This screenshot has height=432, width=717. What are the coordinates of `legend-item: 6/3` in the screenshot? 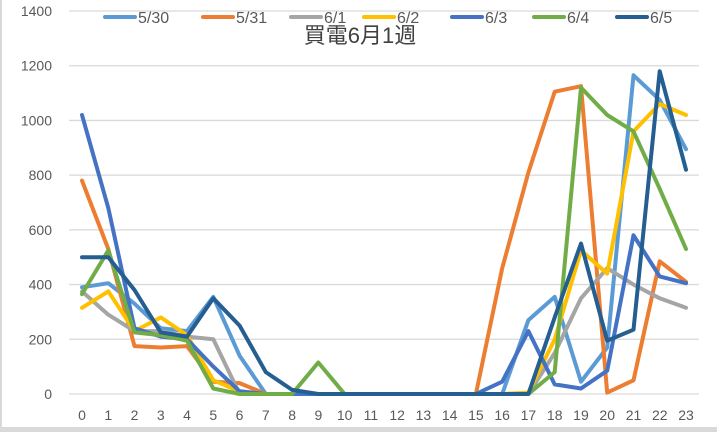 It's located at (478, 18).